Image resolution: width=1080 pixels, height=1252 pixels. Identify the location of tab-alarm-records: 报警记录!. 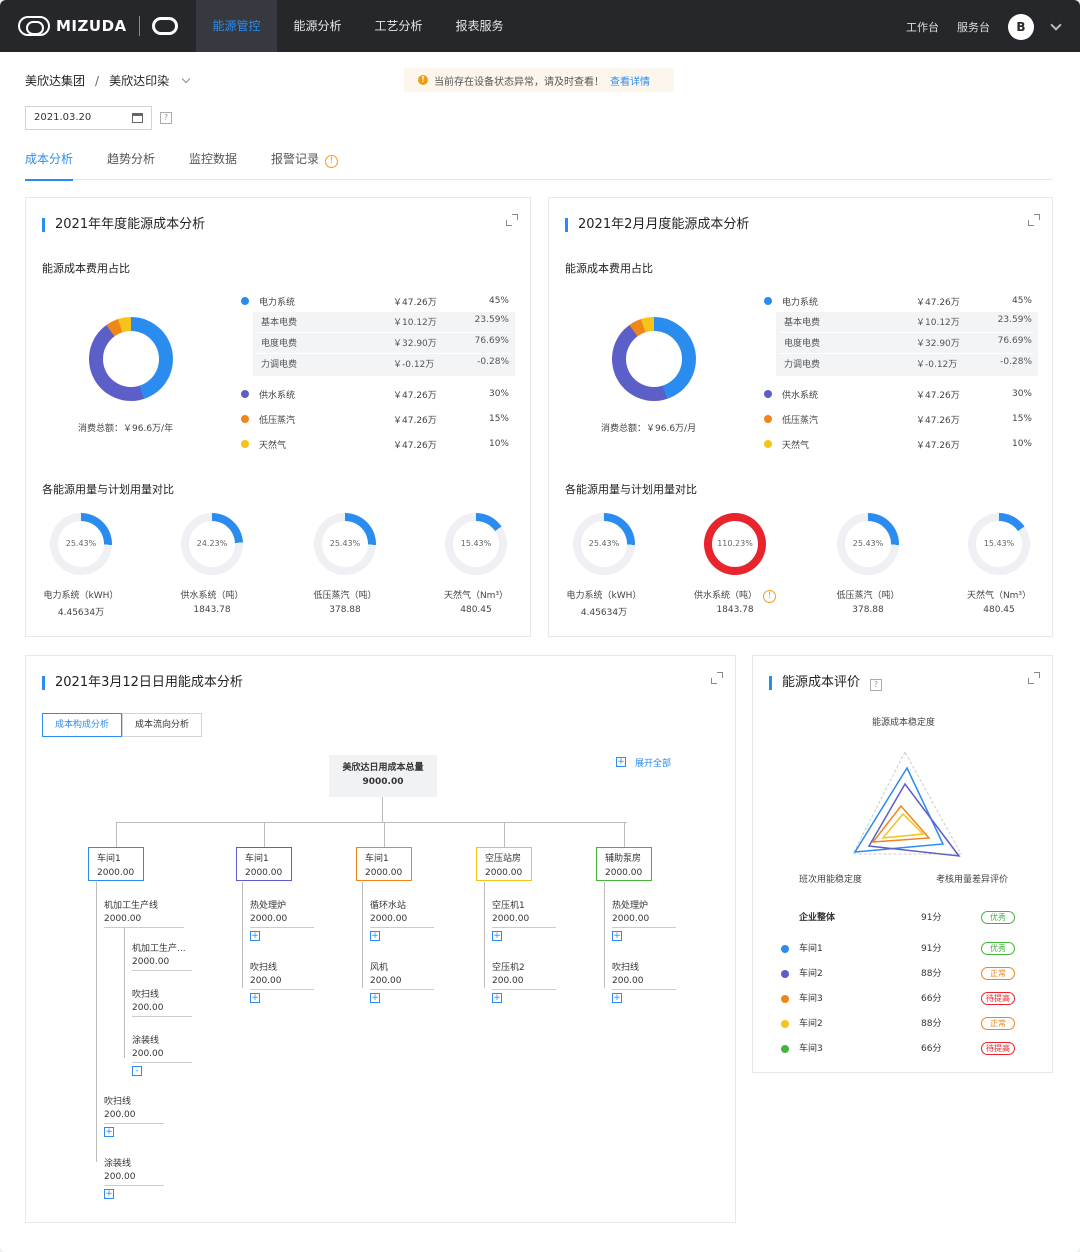
(305, 165).